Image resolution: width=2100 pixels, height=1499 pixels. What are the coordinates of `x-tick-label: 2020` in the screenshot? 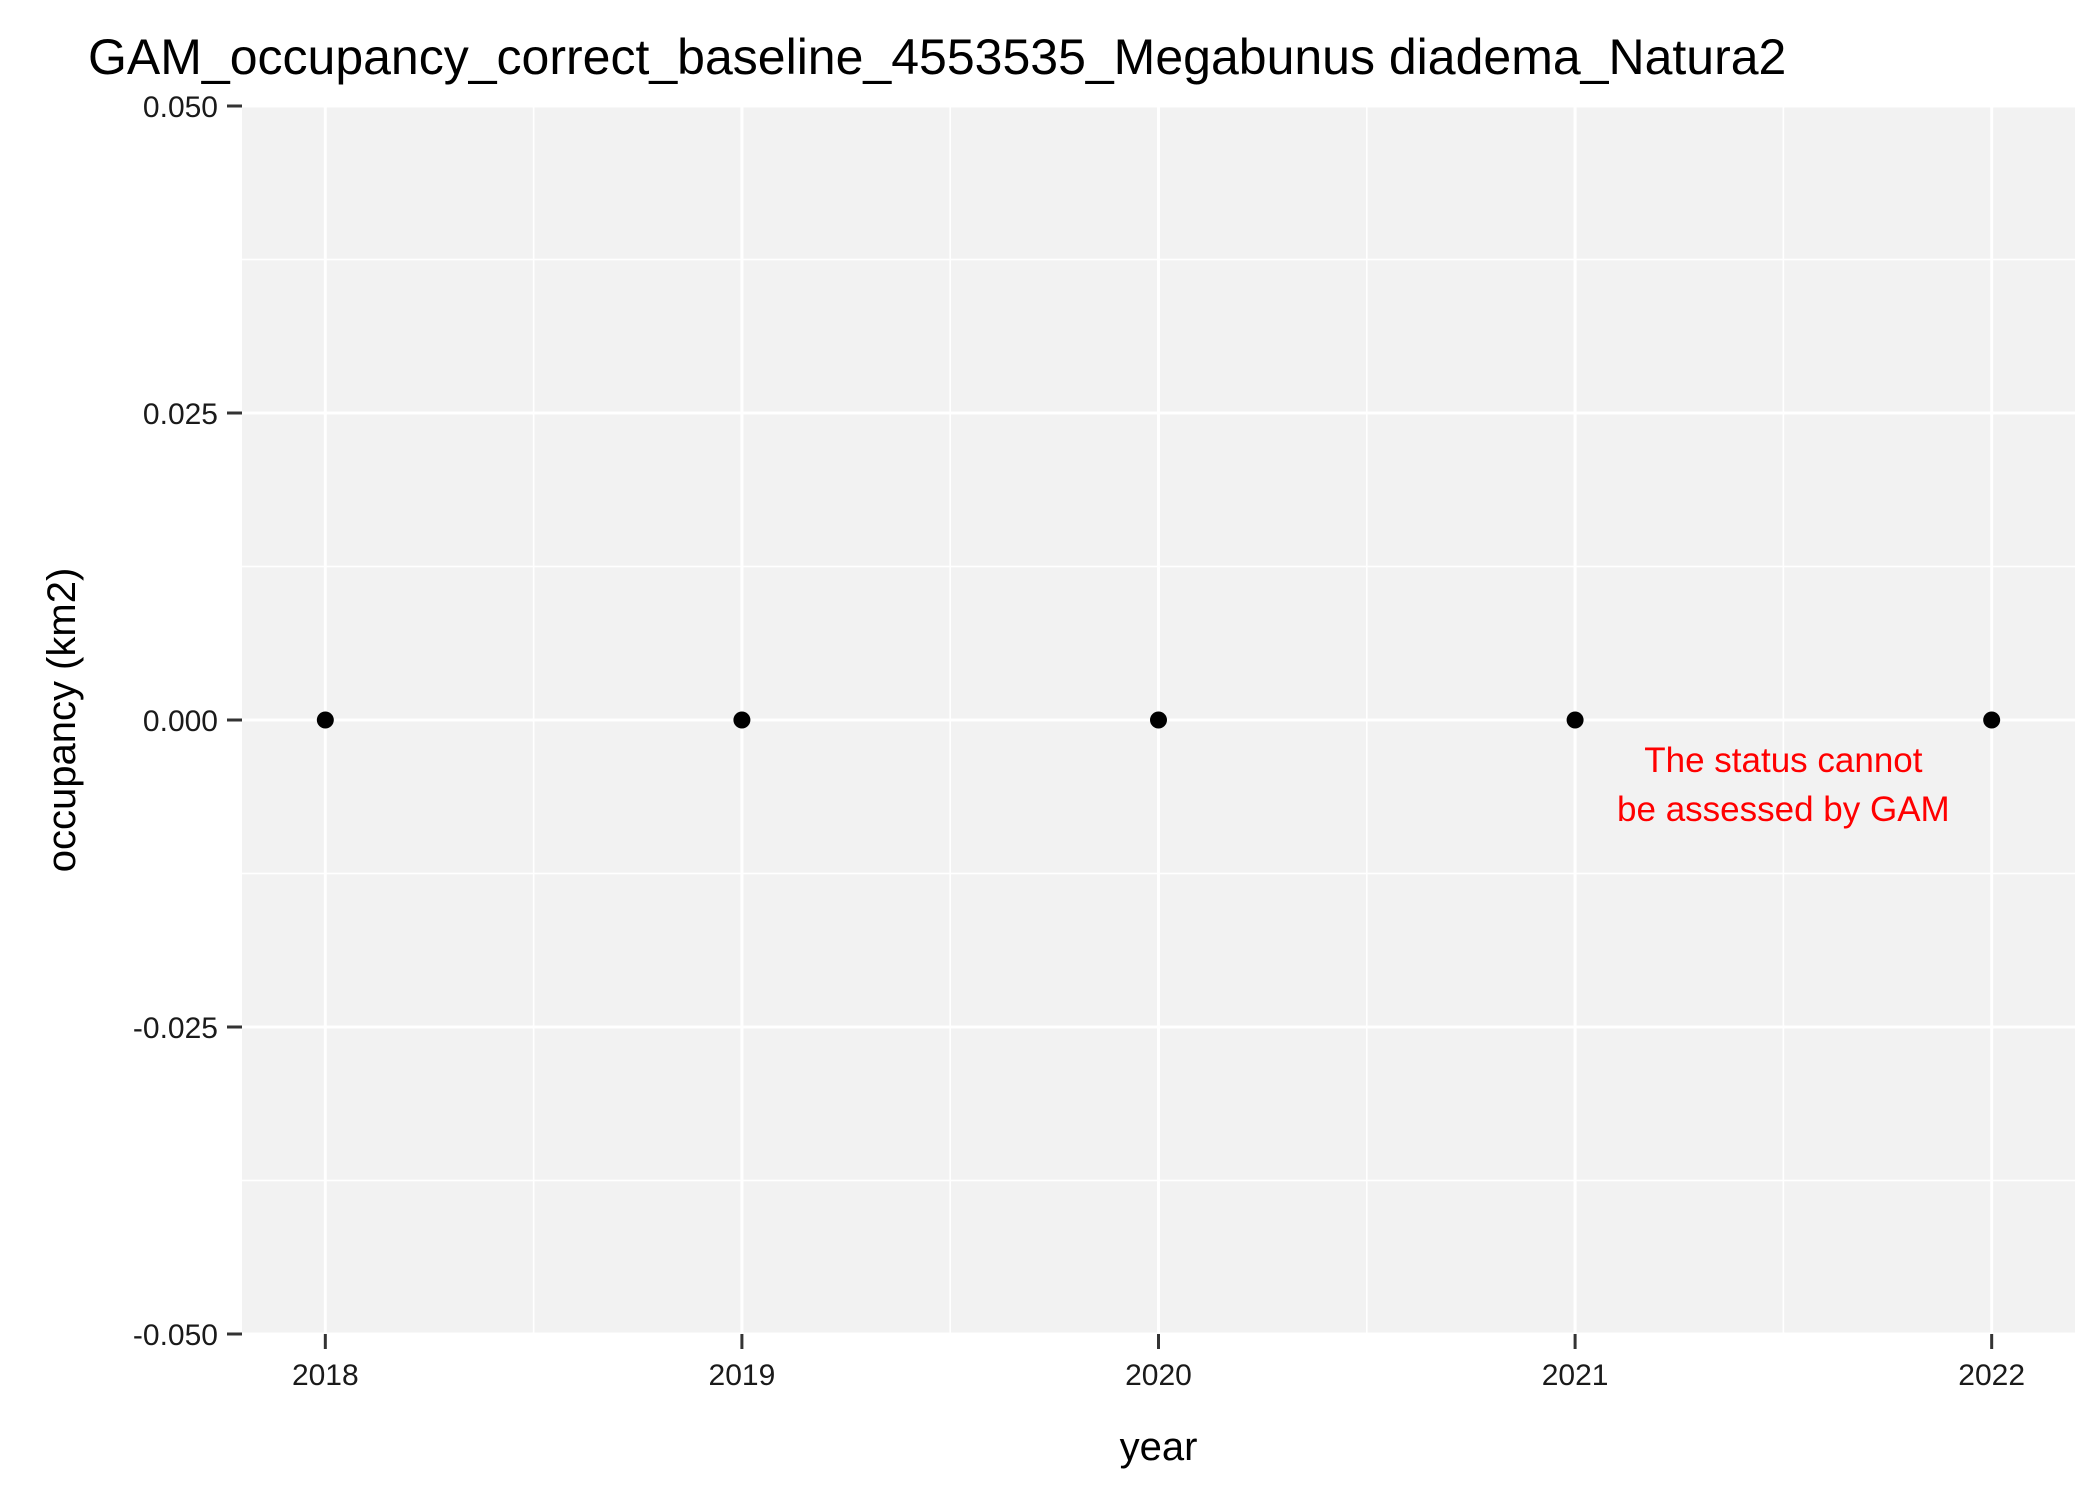 It's located at (1158, 1375).